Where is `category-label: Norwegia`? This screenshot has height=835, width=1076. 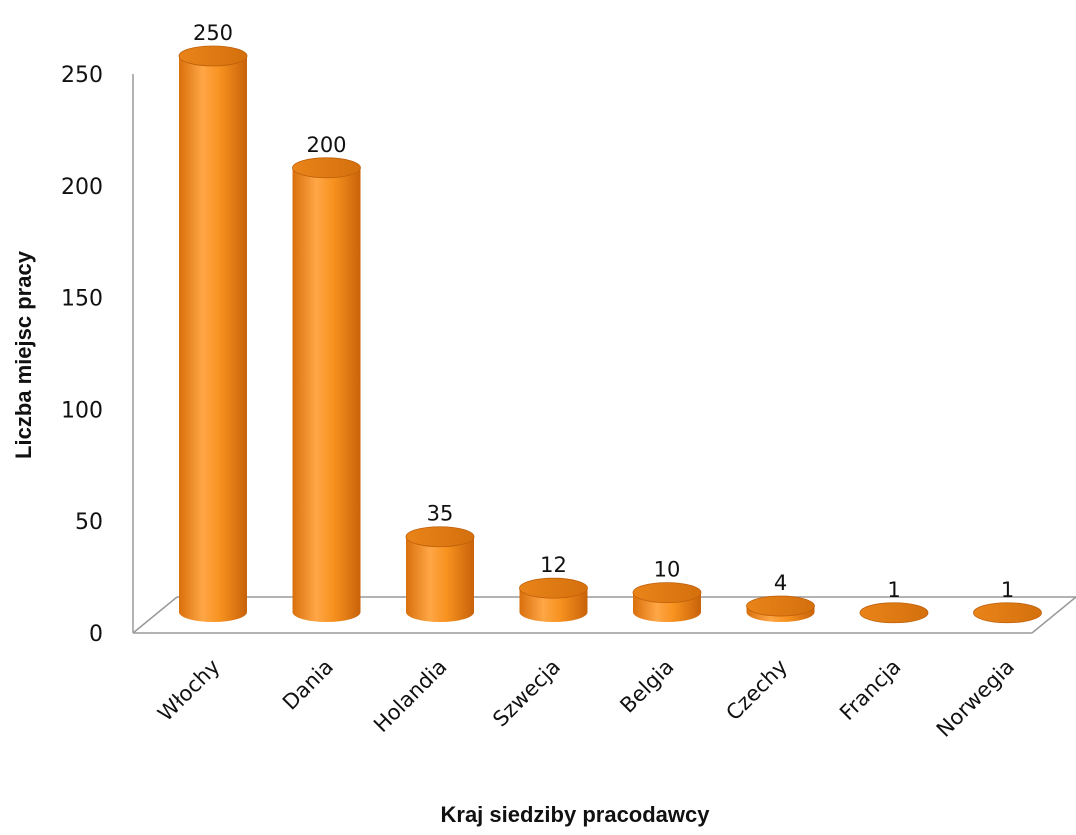 category-label: Norwegia is located at coordinates (975, 698).